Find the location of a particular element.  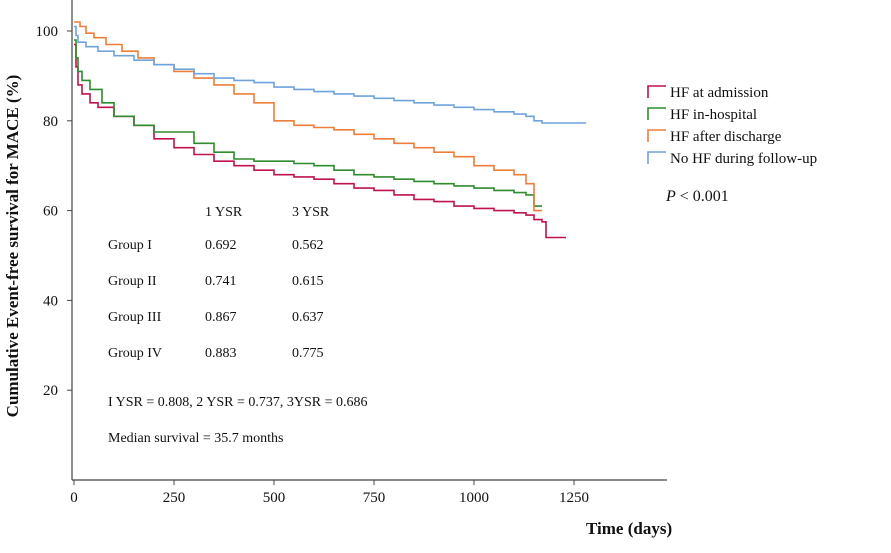

x-tick-label: 250 is located at coordinates (174, 498).